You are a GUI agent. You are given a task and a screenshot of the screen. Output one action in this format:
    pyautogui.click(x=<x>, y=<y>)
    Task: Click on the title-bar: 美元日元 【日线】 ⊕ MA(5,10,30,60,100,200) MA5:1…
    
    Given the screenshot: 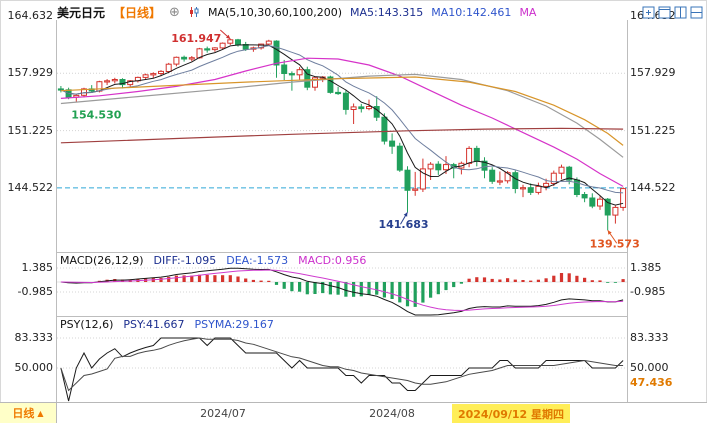 What is the action you would take?
    pyautogui.click(x=296, y=12)
    